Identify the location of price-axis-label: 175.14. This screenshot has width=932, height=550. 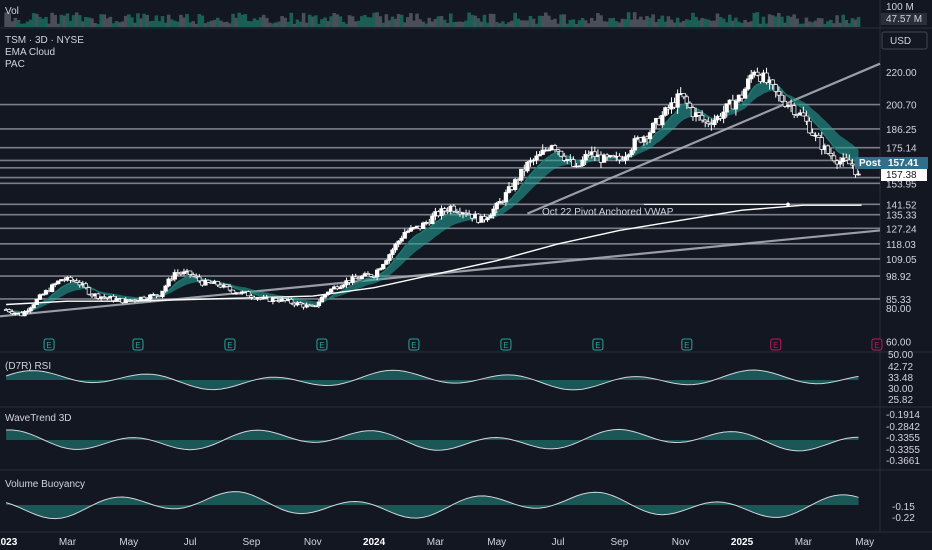
(901, 149).